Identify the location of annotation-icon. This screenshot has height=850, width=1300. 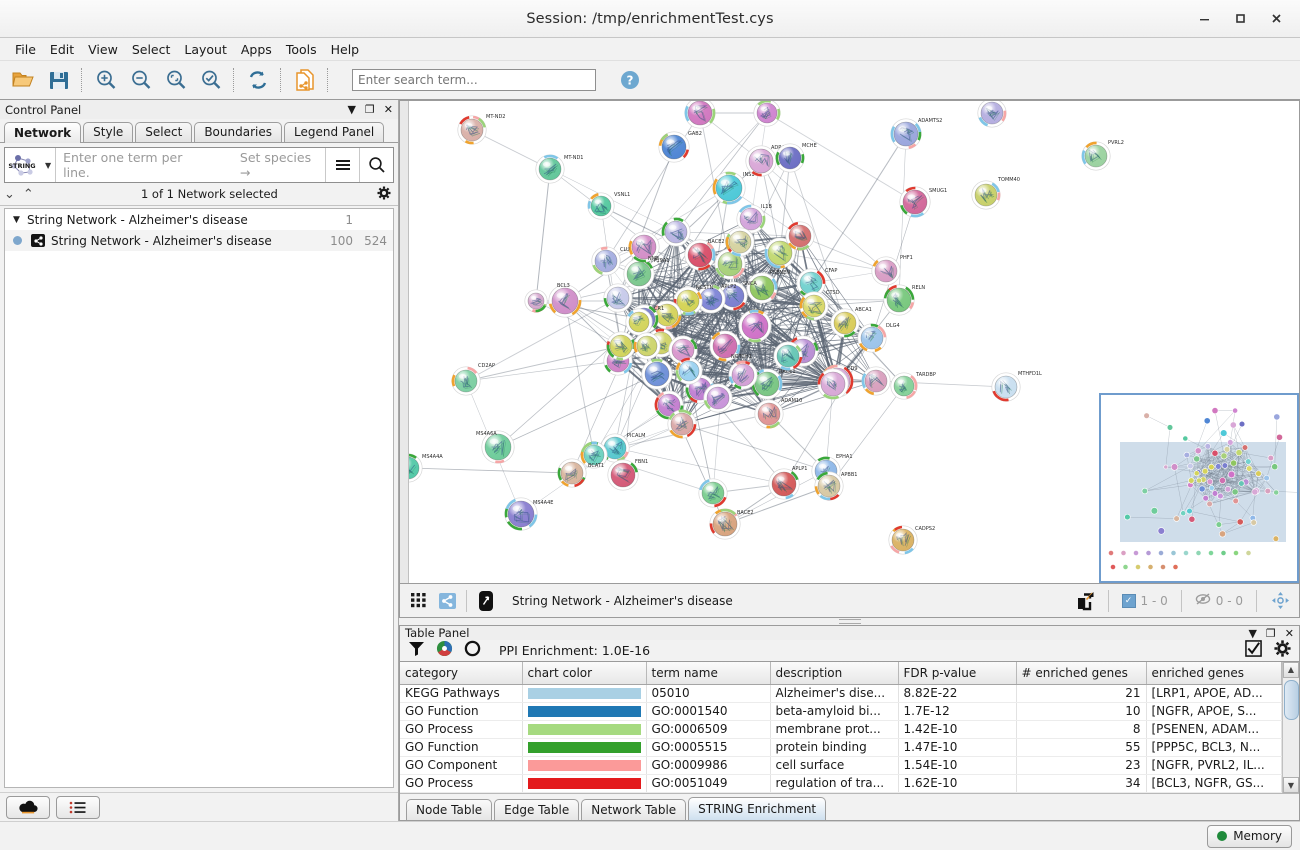
(486, 601).